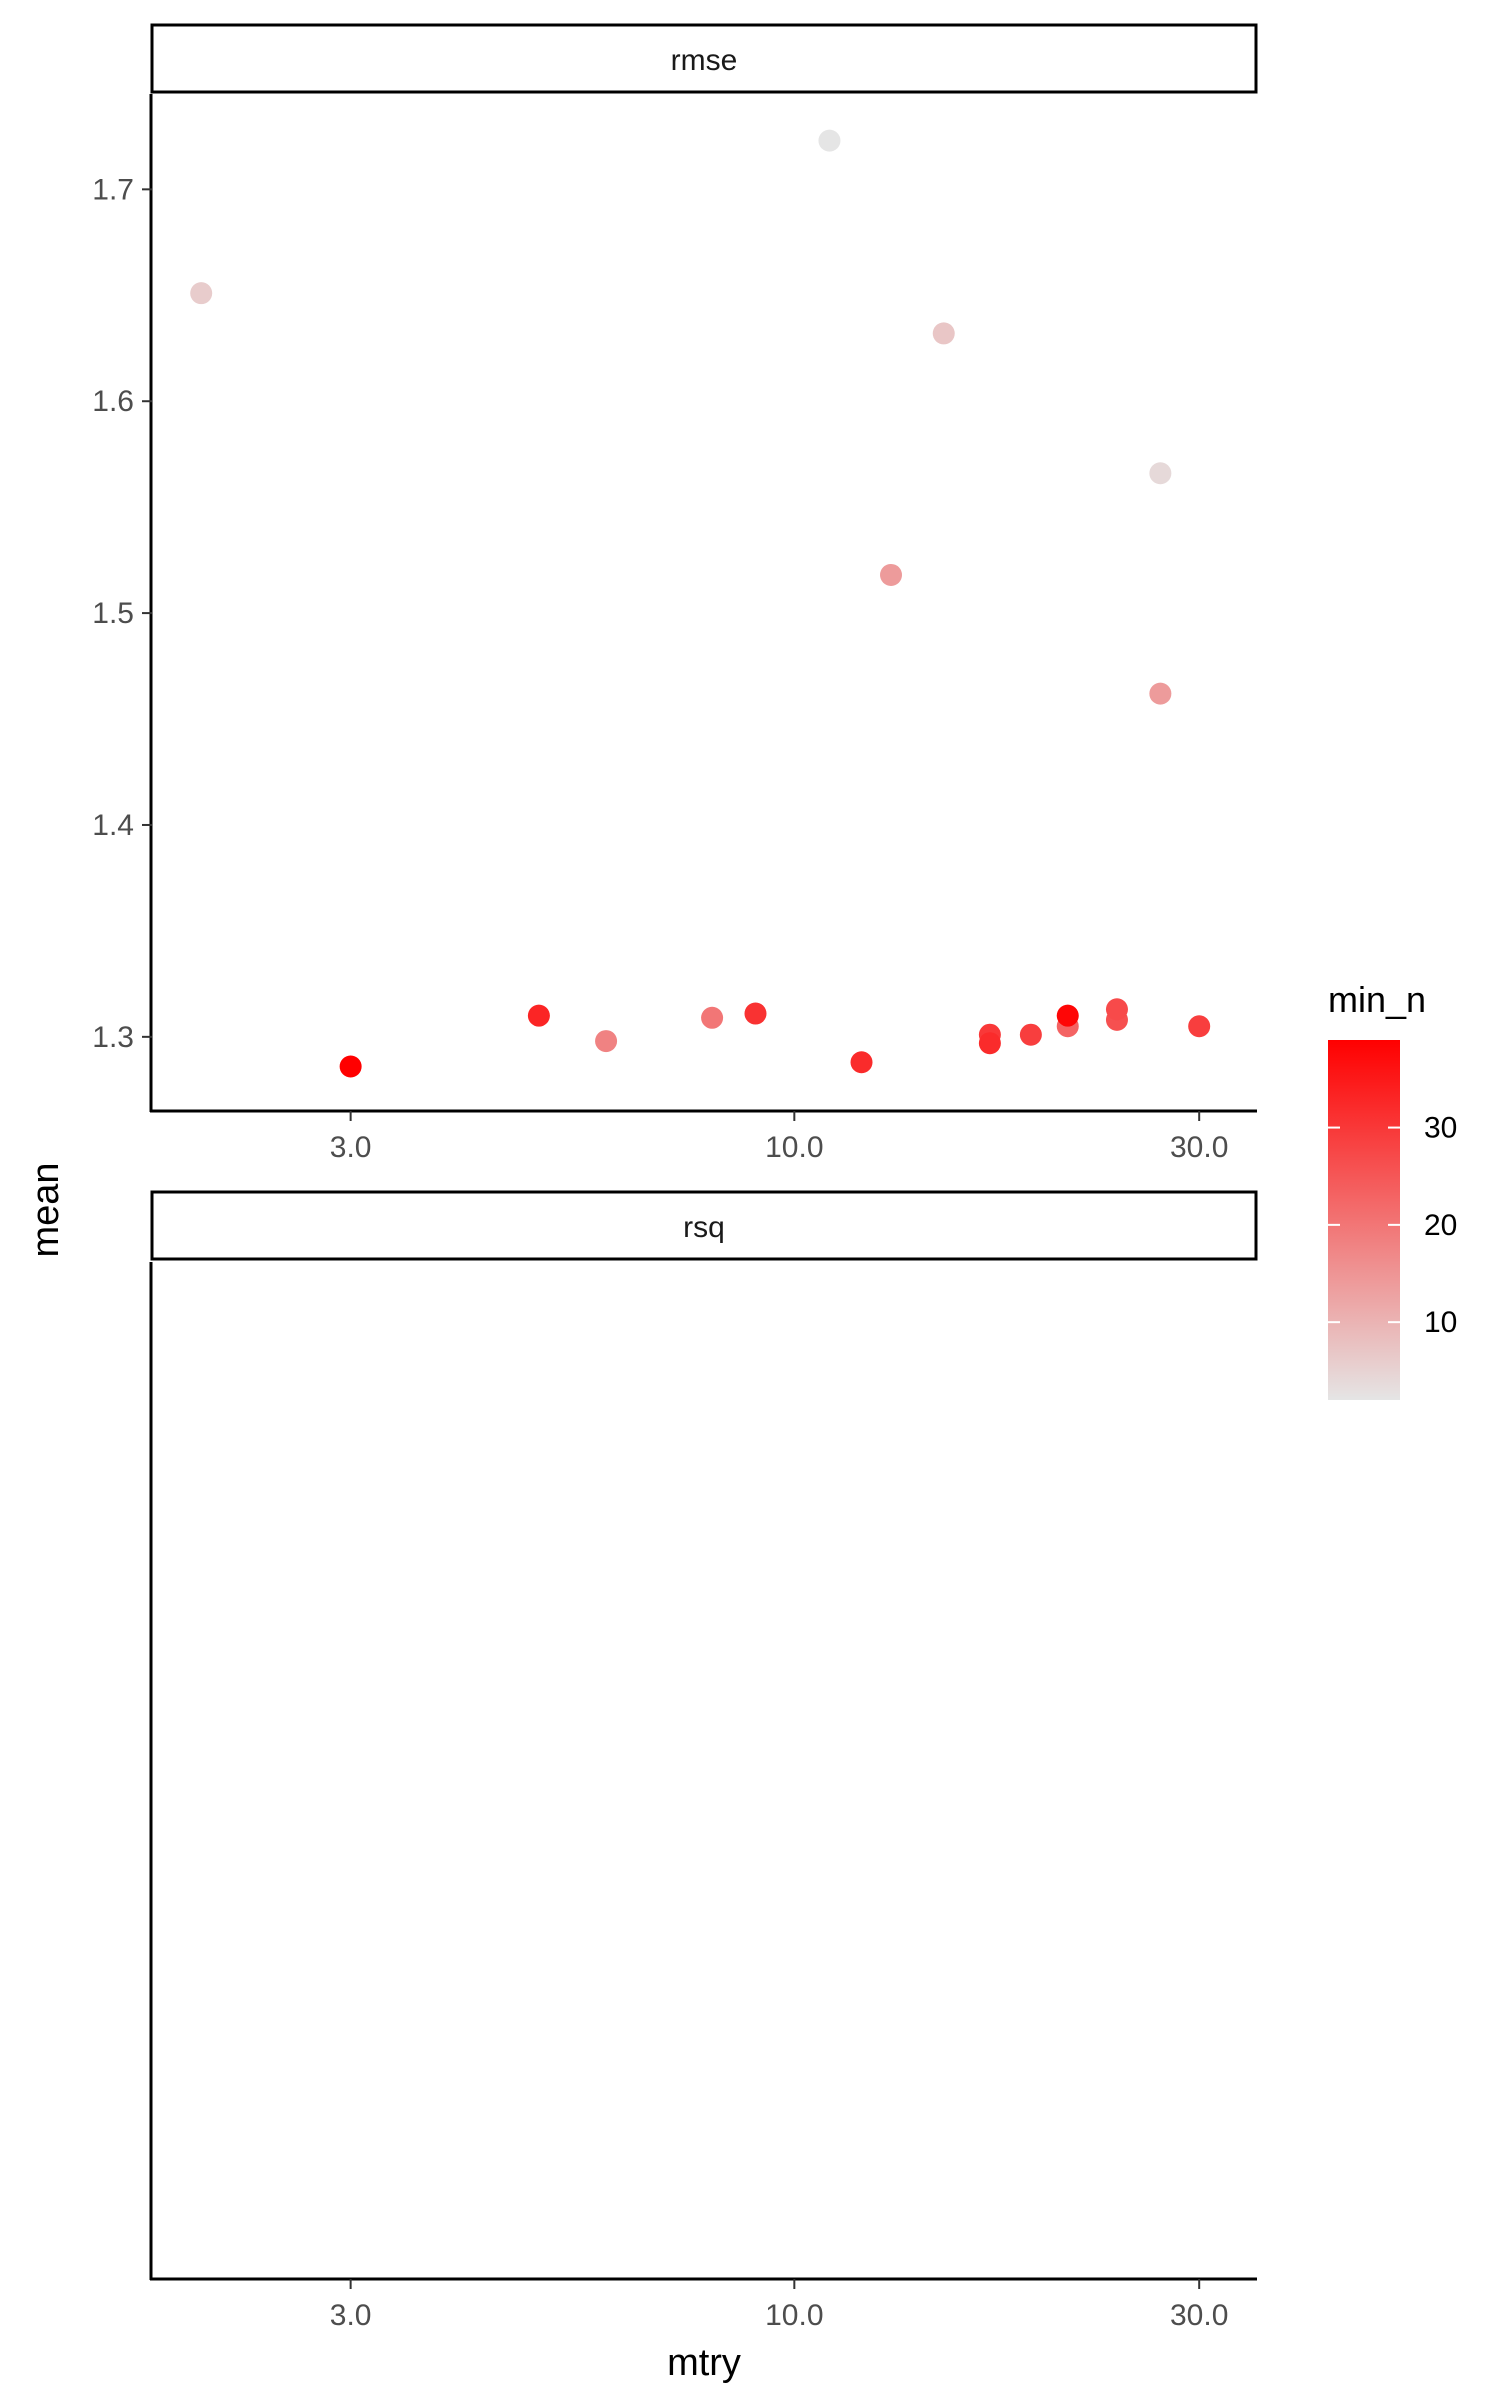  I want to click on legend-tick-label: 30, so click(1440, 1128).